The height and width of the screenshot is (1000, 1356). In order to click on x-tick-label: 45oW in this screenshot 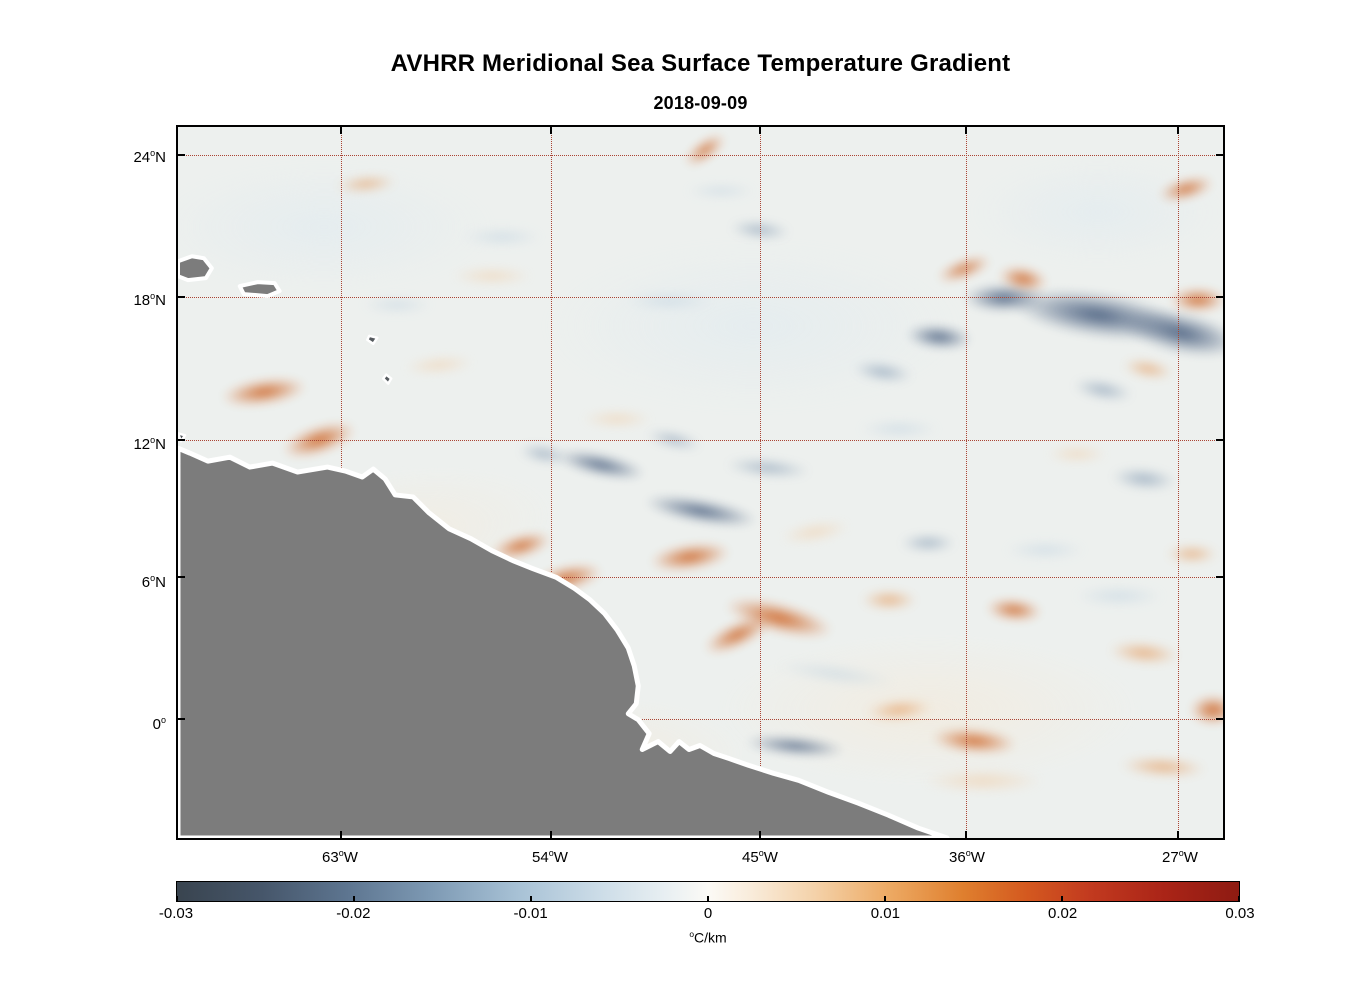, I will do `click(760, 857)`.